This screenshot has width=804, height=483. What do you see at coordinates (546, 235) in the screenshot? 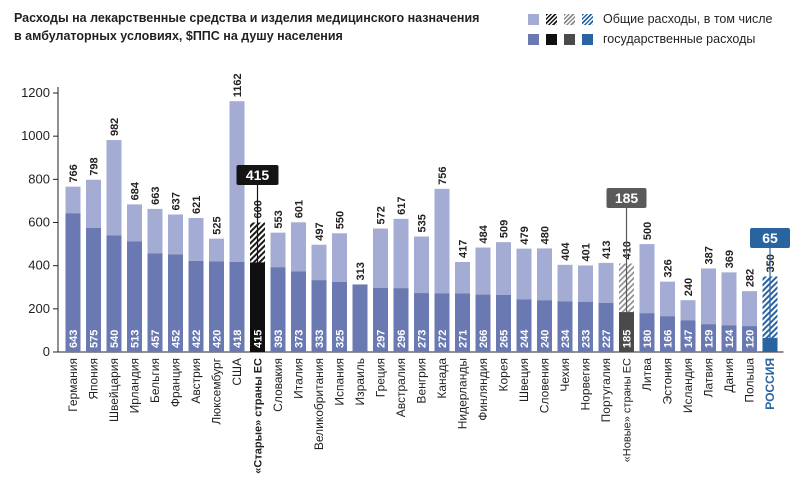
I see `total-value-label: 480` at bounding box center [546, 235].